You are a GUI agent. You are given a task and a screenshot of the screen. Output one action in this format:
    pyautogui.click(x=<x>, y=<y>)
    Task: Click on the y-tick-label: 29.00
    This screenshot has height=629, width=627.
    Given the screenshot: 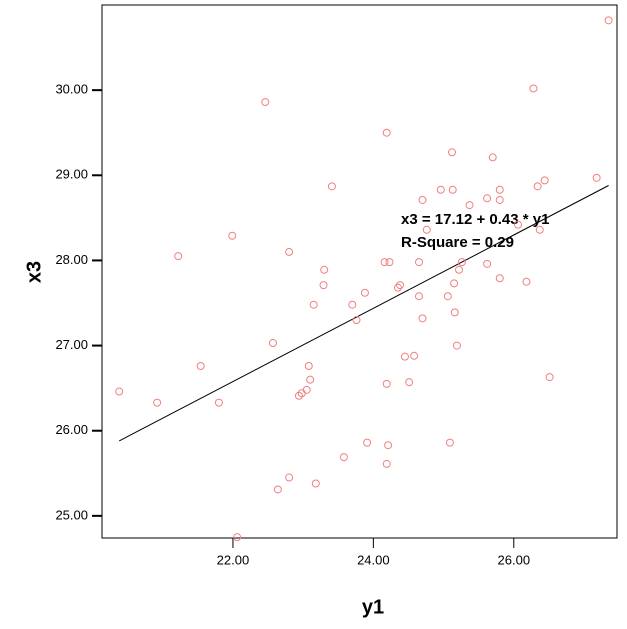 What is the action you would take?
    pyautogui.click(x=71, y=174)
    